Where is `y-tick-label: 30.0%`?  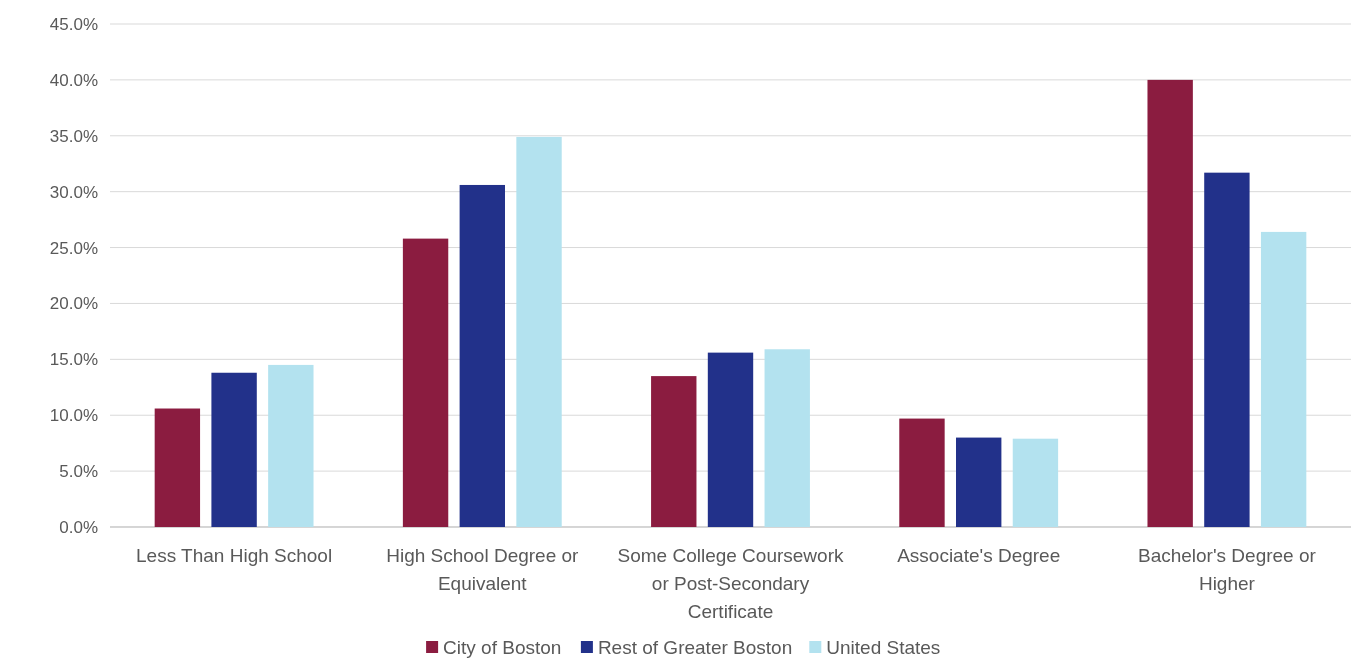
y-tick-label: 30.0% is located at coordinates (73, 192).